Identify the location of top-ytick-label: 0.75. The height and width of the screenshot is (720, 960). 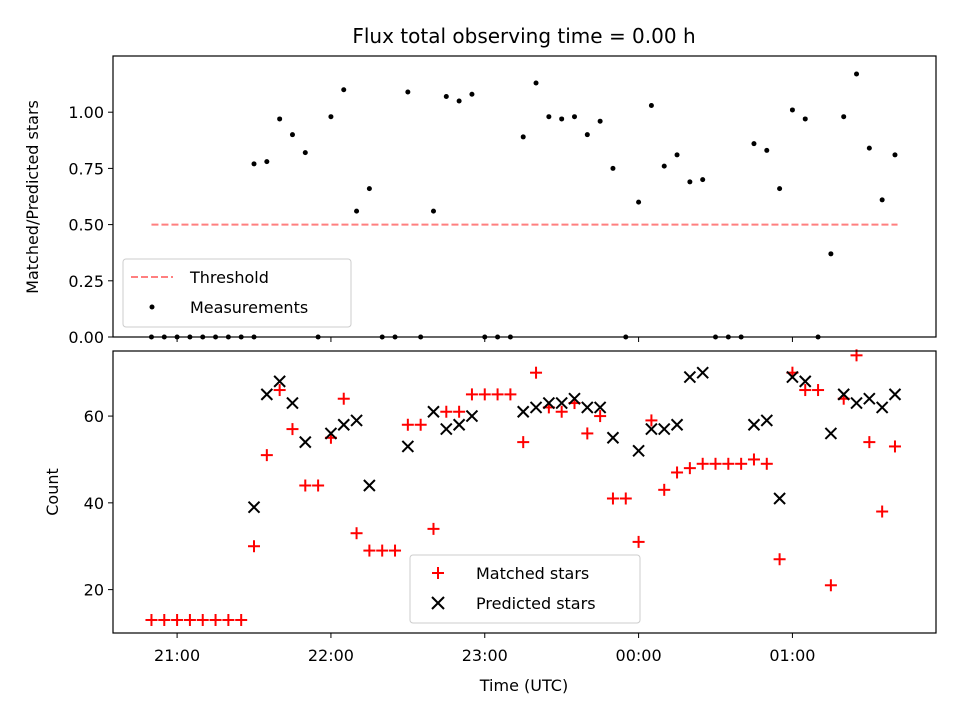
(86, 168).